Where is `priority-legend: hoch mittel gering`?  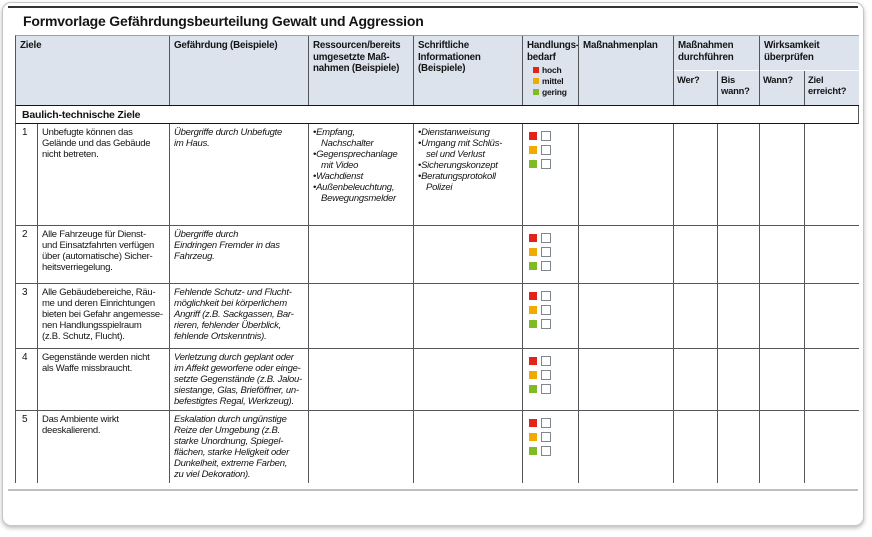
priority-legend: hoch mittel gering is located at coordinates (551, 81).